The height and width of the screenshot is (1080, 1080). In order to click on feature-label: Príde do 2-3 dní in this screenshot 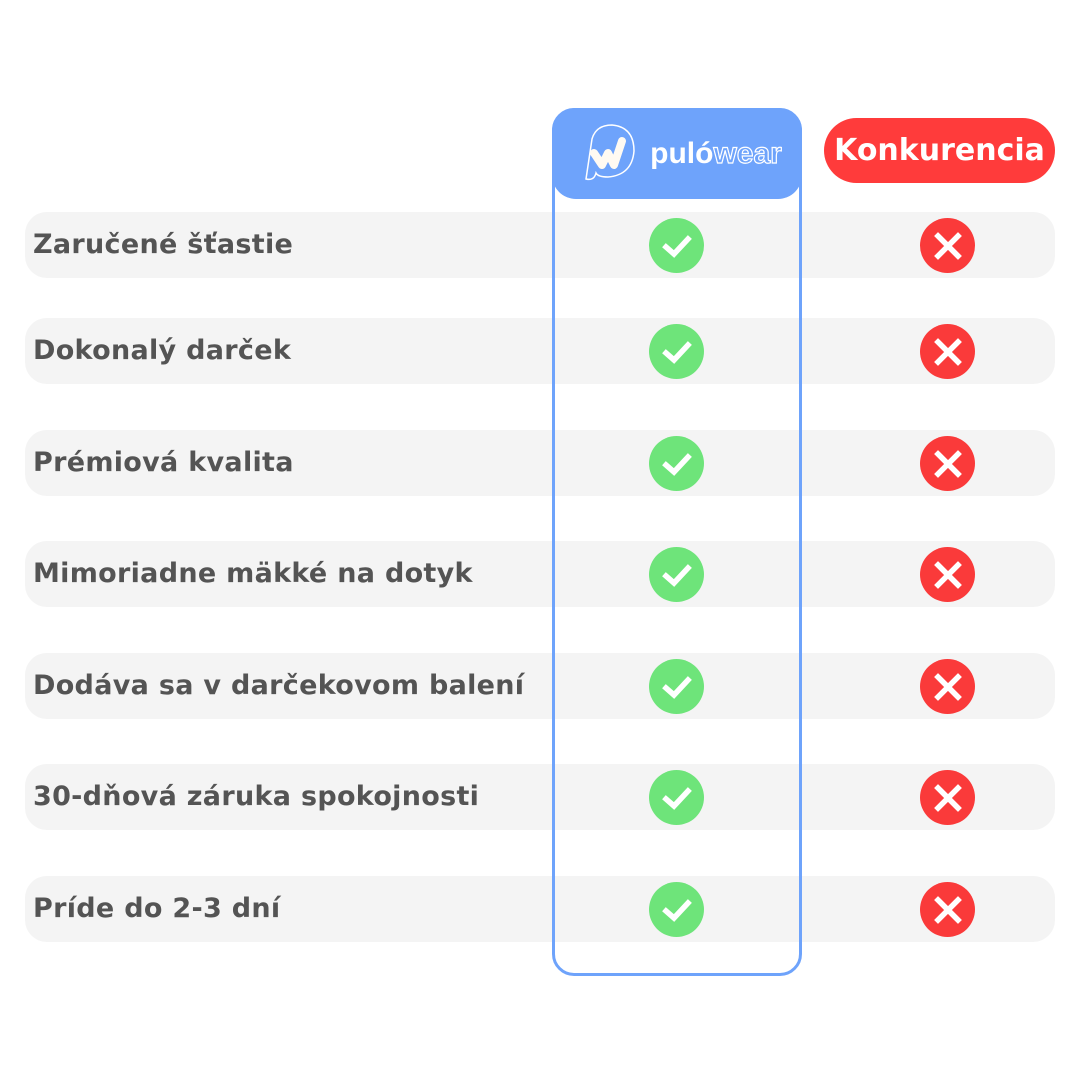, I will do `click(157, 908)`.